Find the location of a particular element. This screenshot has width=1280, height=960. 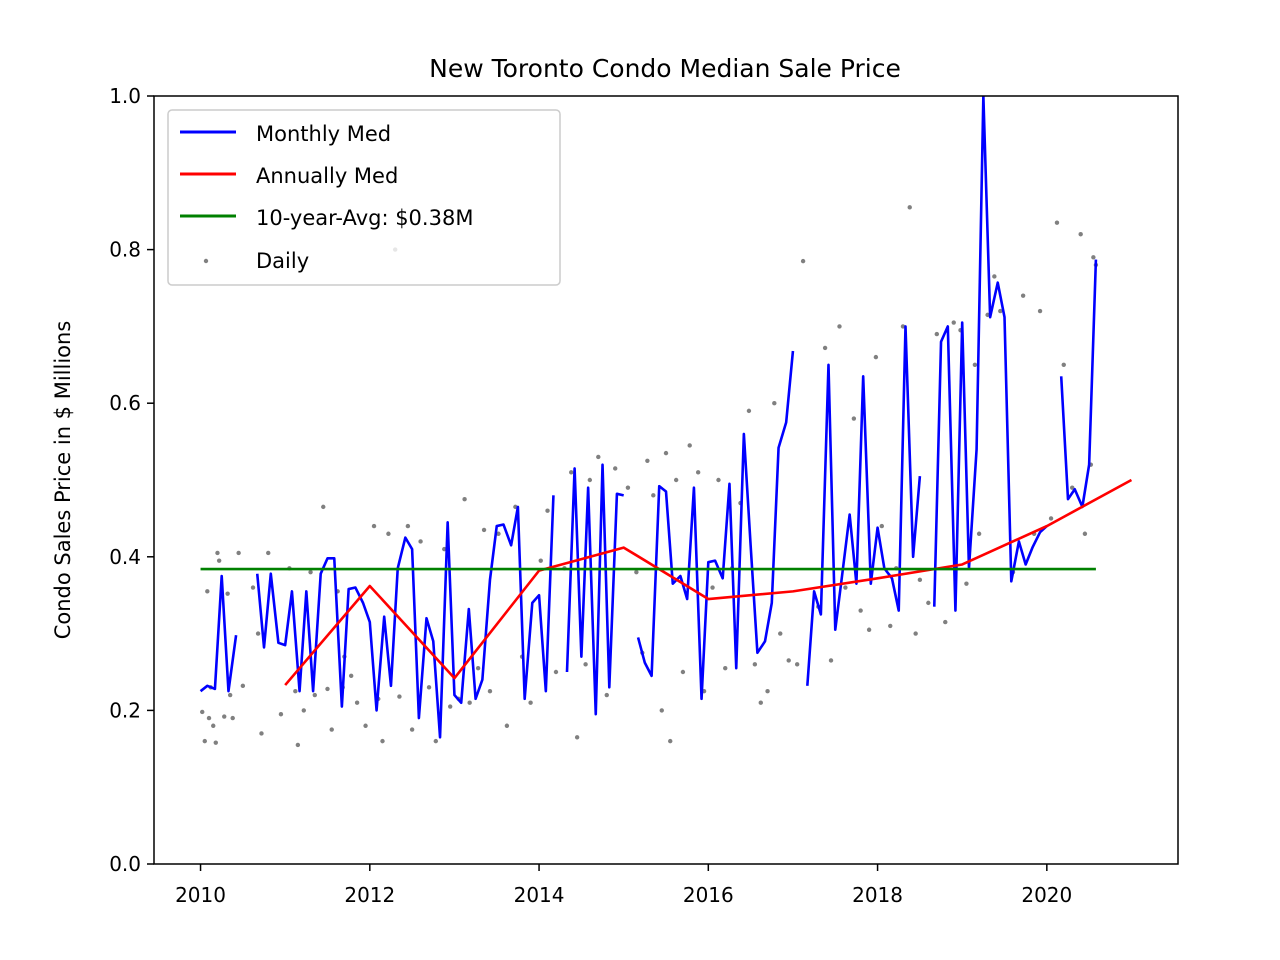

annually-med-line is located at coordinates (708, 582).